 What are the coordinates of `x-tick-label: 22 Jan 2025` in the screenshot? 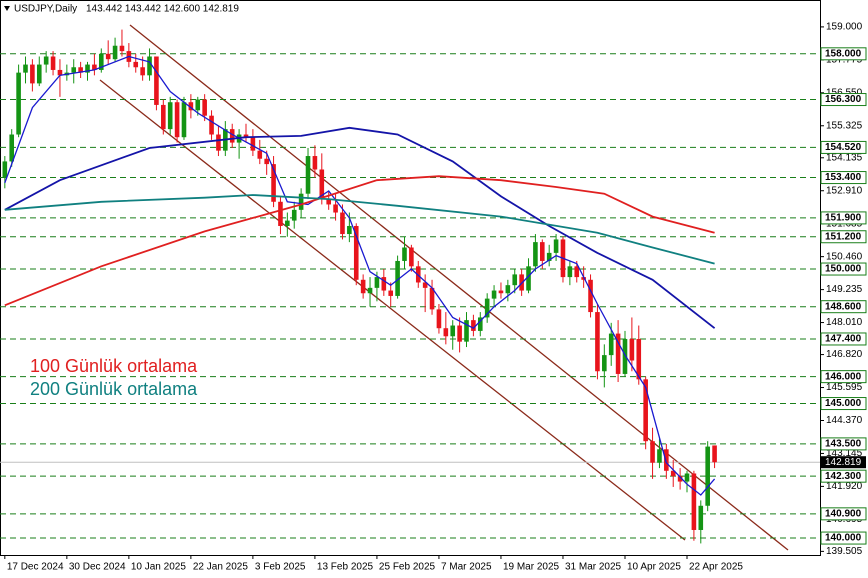 It's located at (220, 567).